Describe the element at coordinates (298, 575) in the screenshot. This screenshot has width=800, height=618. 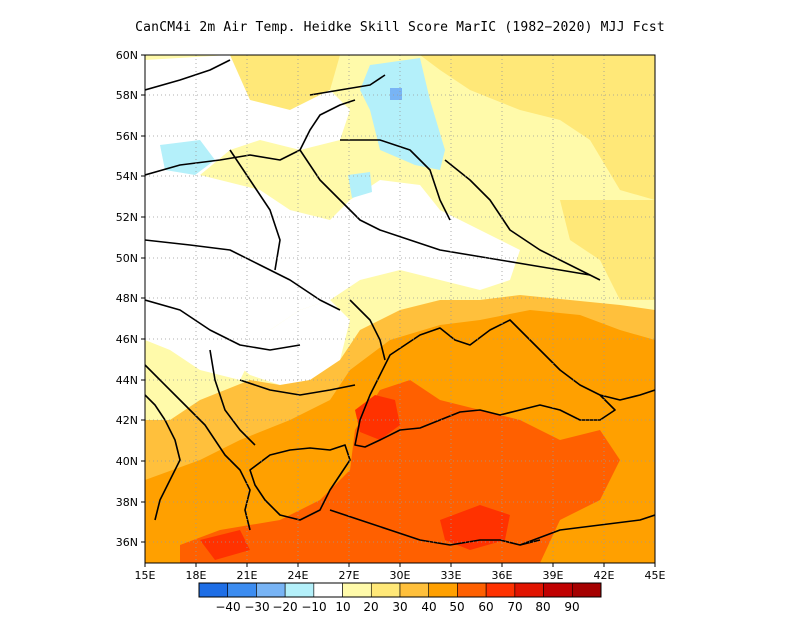
I see `x-tick-label: 24E` at that location.